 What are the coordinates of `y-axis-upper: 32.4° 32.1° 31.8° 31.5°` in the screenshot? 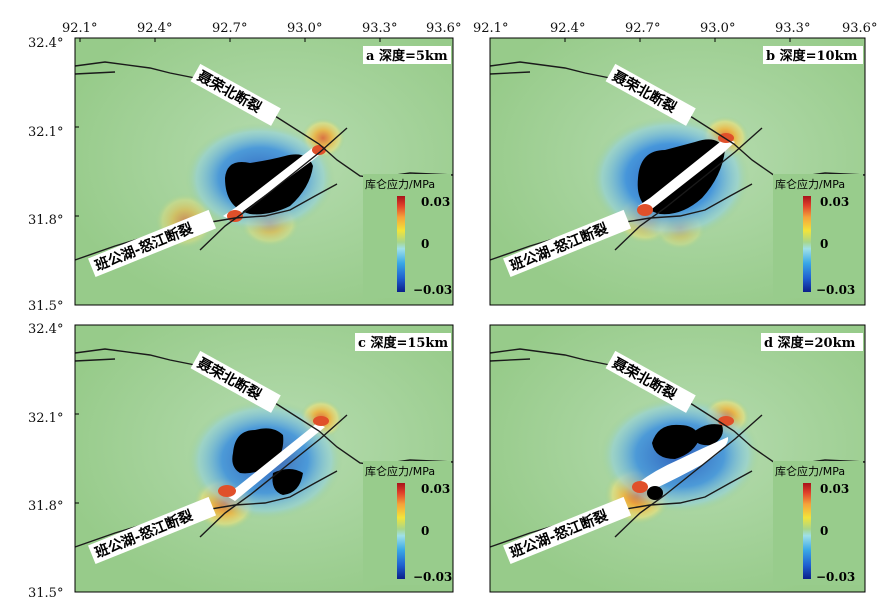 It's located at (45, 175).